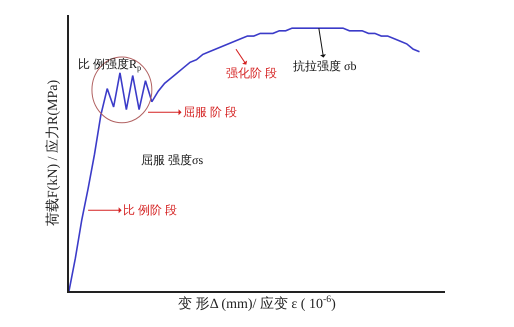 Image resolution: width=514 pixels, height=327 pixels. I want to click on annotation: 比 例强度R$_{p}$, so click(110, 65).